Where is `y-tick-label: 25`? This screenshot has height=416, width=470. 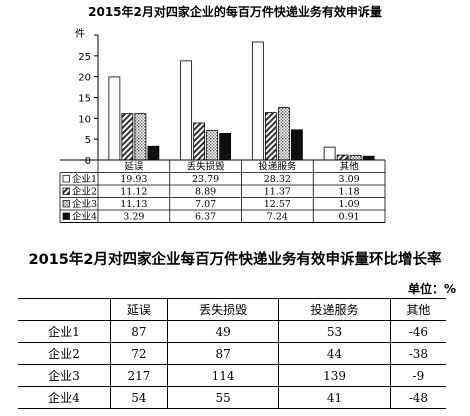
y-tick-label: 25 is located at coordinates (84, 57).